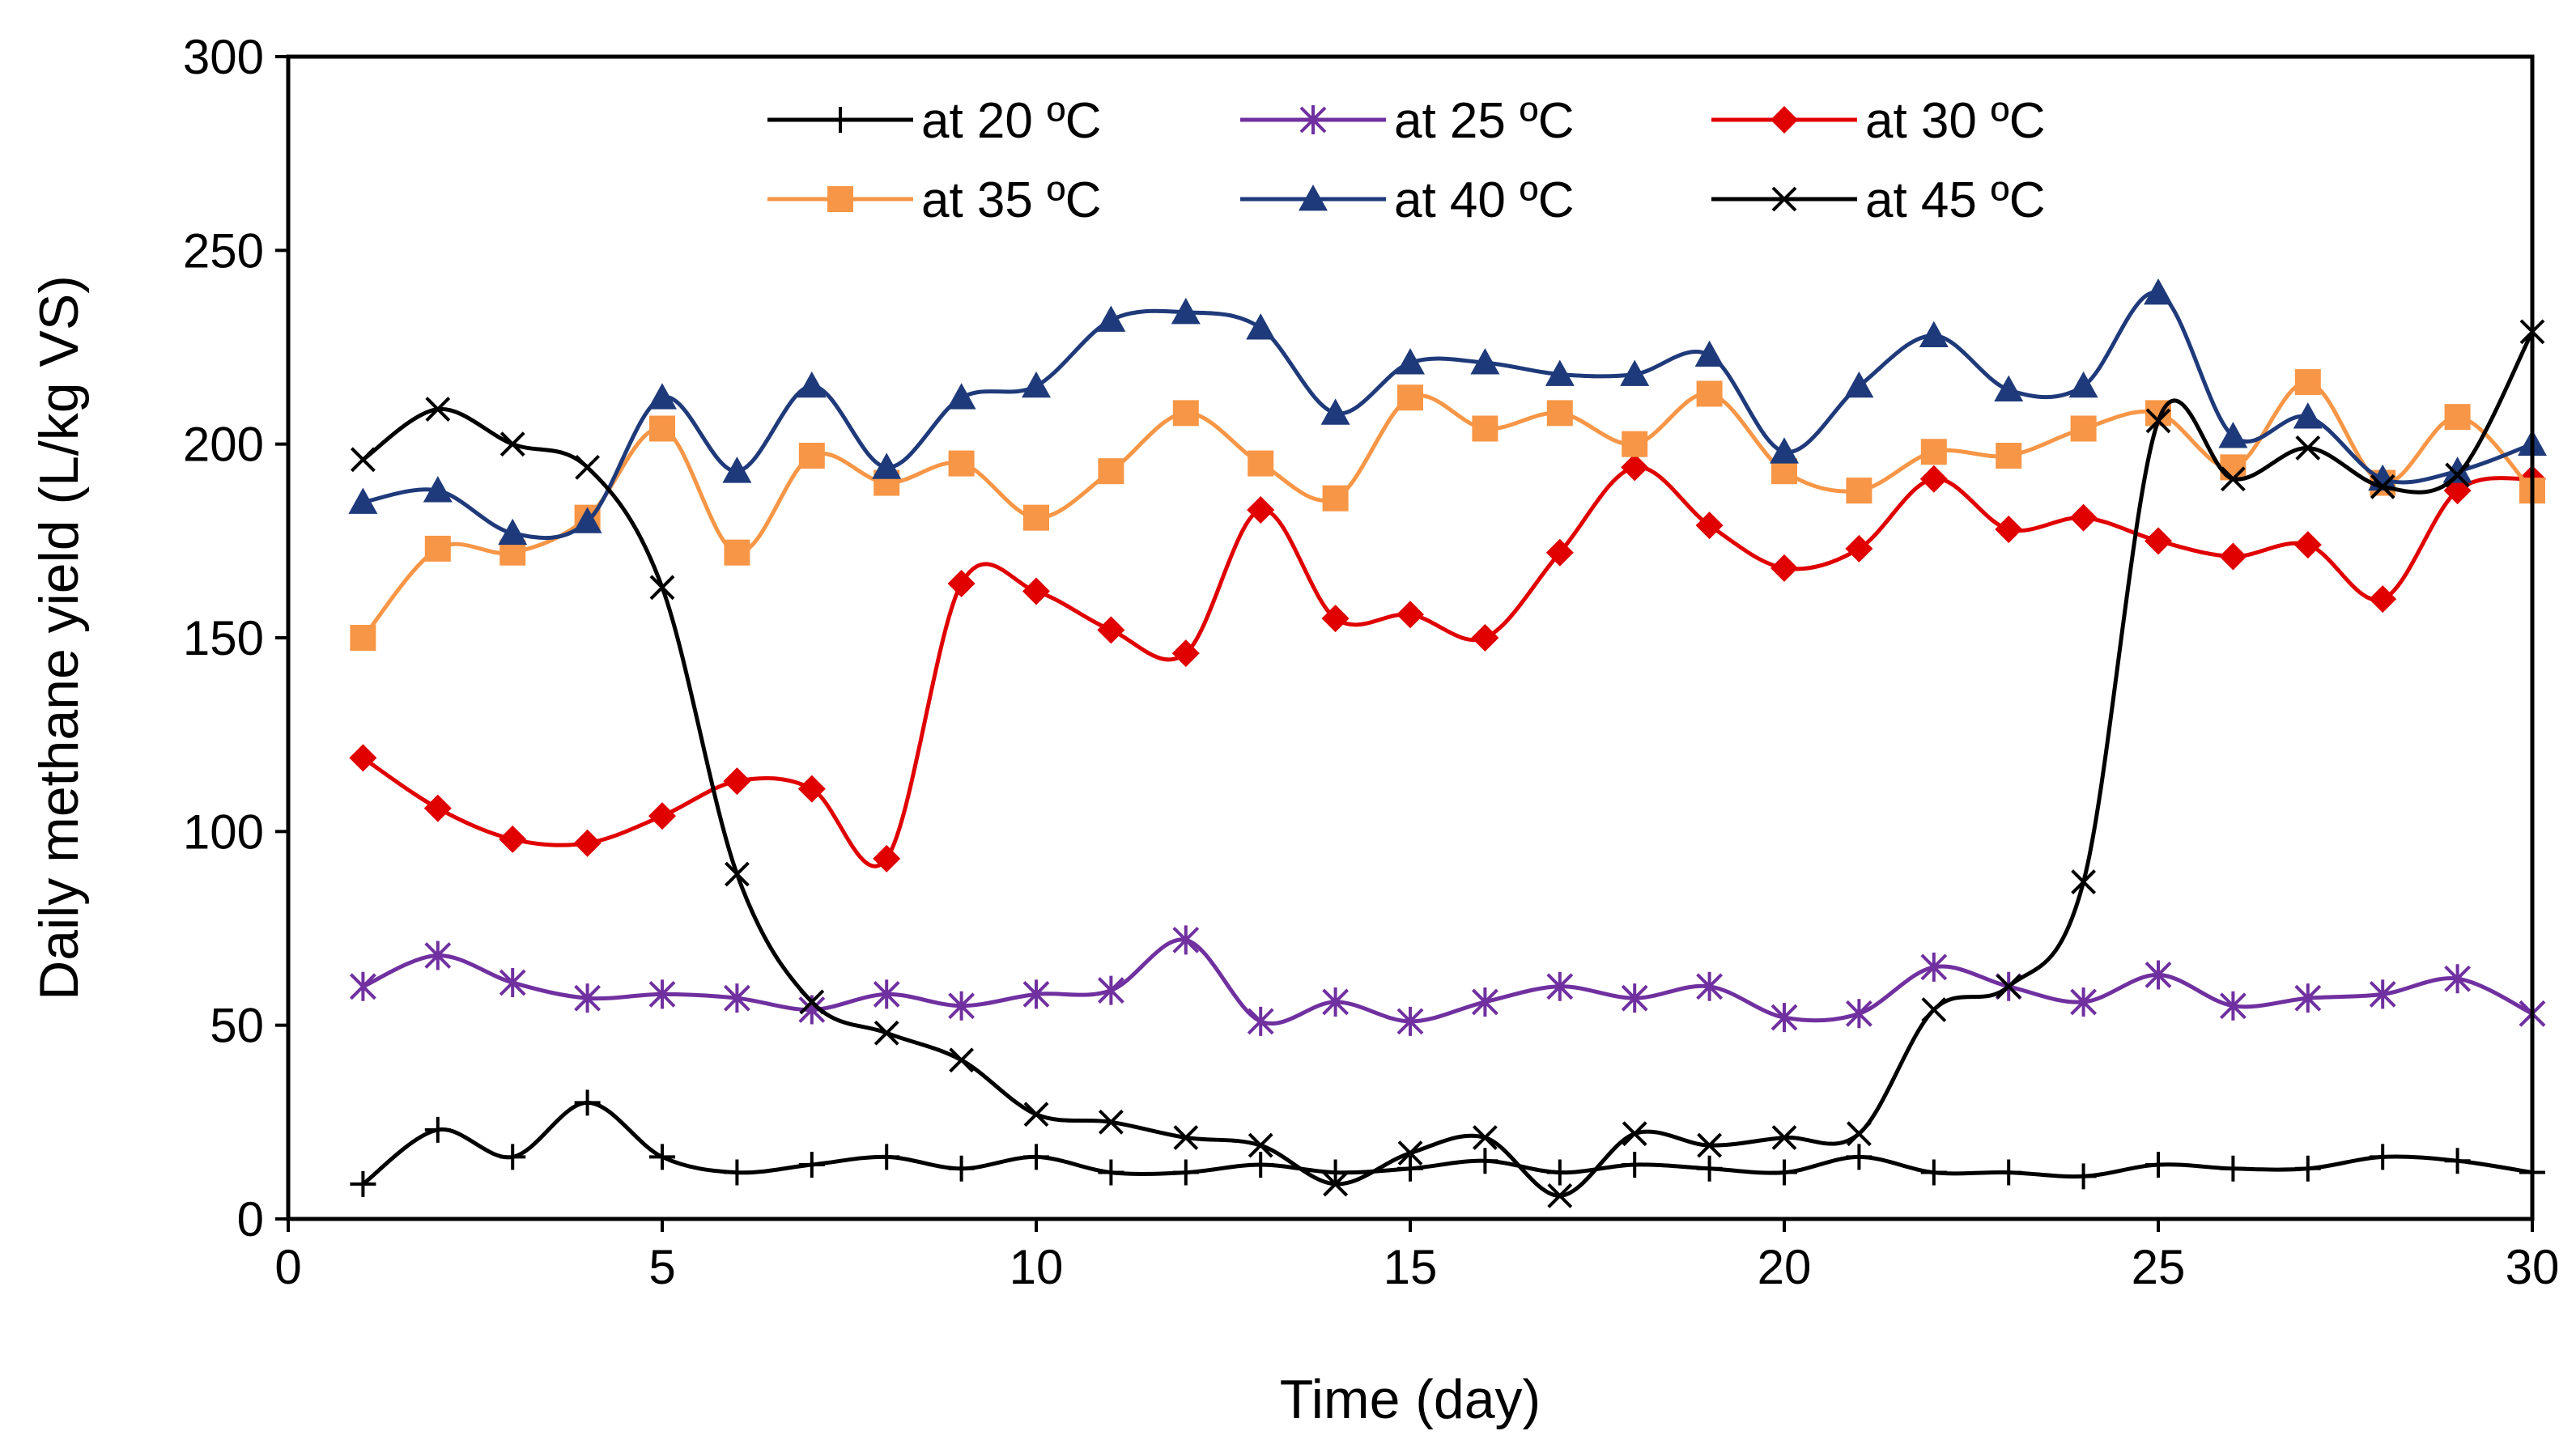 The image size is (2576, 1448). I want to click on y-tick-label: 200, so click(224, 445).